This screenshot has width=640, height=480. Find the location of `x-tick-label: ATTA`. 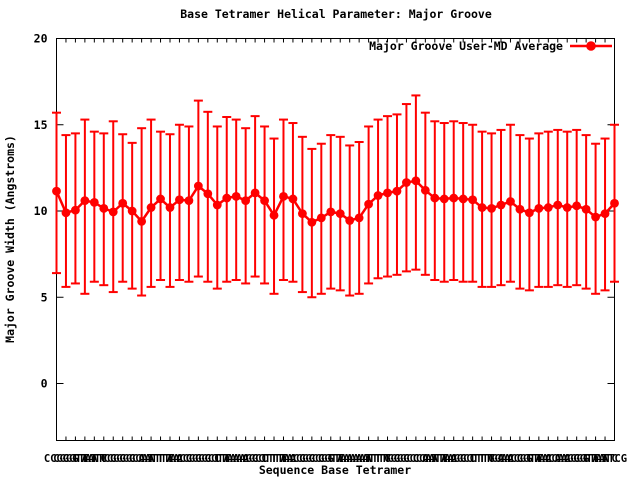

x-tick-label: ATTA is located at coordinates (161, 459).